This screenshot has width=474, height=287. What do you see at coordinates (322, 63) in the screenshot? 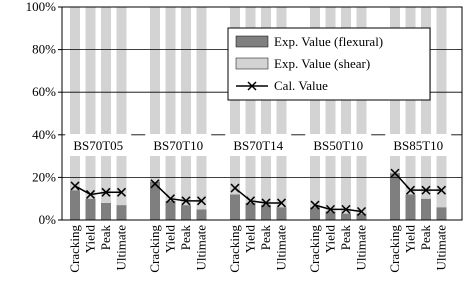
I see `legend-label: Exp. Value (shear)` at bounding box center [322, 63].